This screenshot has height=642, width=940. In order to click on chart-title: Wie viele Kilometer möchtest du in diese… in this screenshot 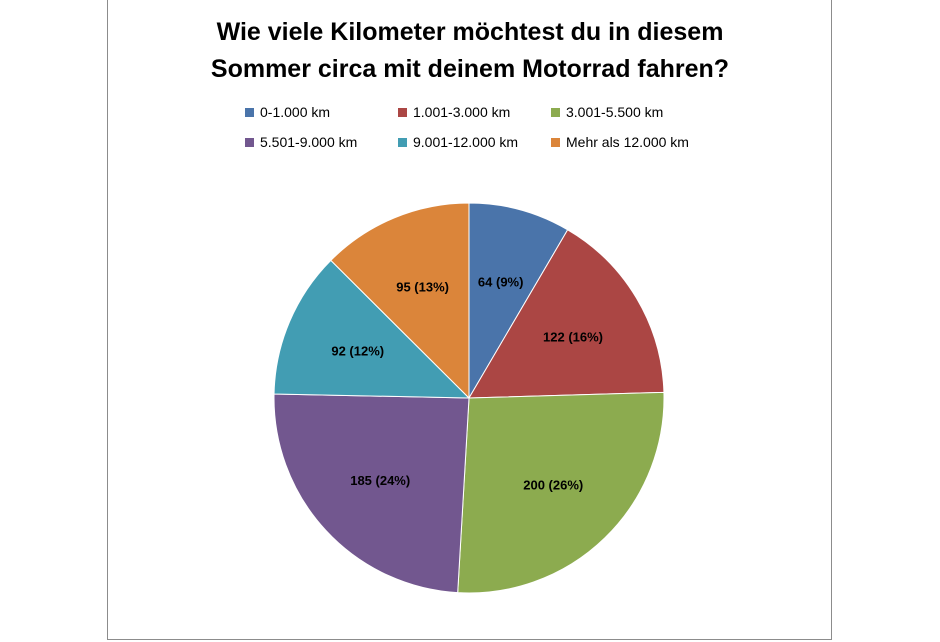, I will do `click(470, 51)`.